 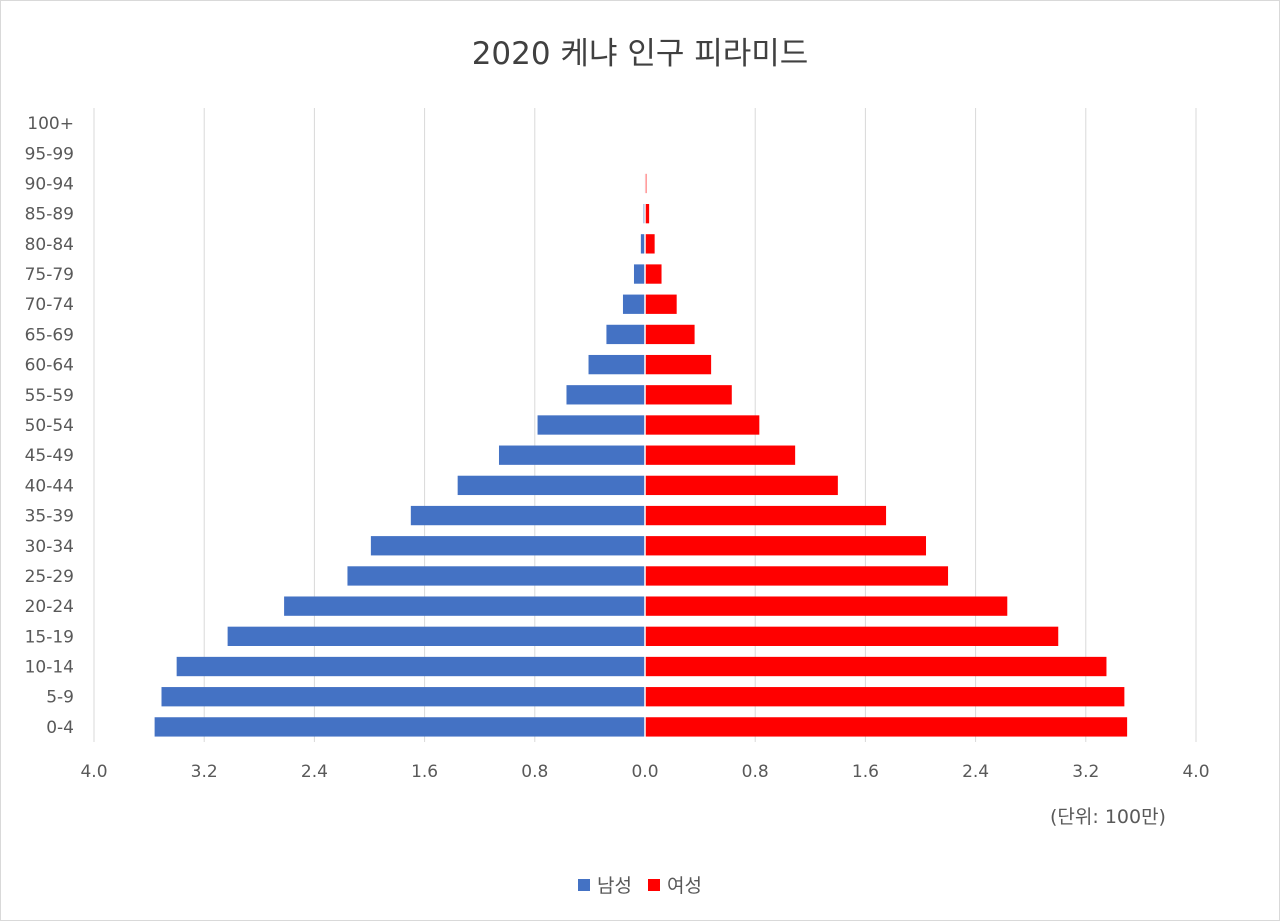 What do you see at coordinates (640, 54) in the screenshot?
I see `chart-title: 2020 케냐 인구 피라미드` at bounding box center [640, 54].